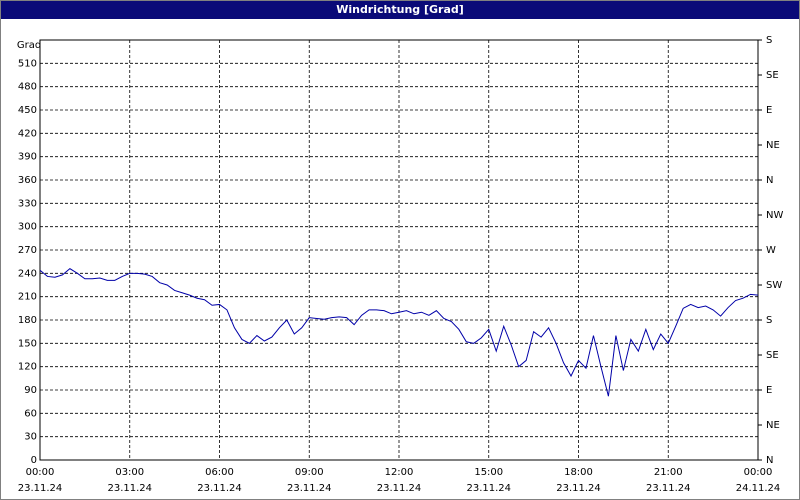 The height and width of the screenshot is (500, 800). I want to click on y-tick-label: 150, so click(27, 343).